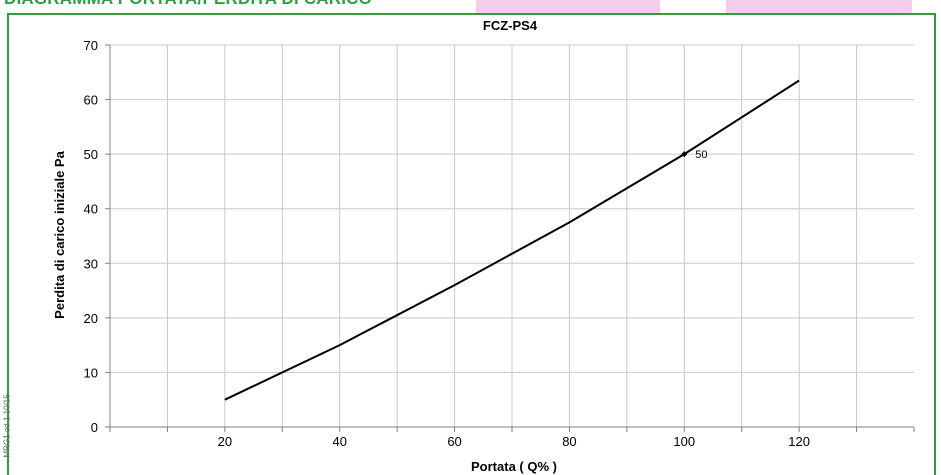  I want to click on data-point-label: 50, so click(701, 155).